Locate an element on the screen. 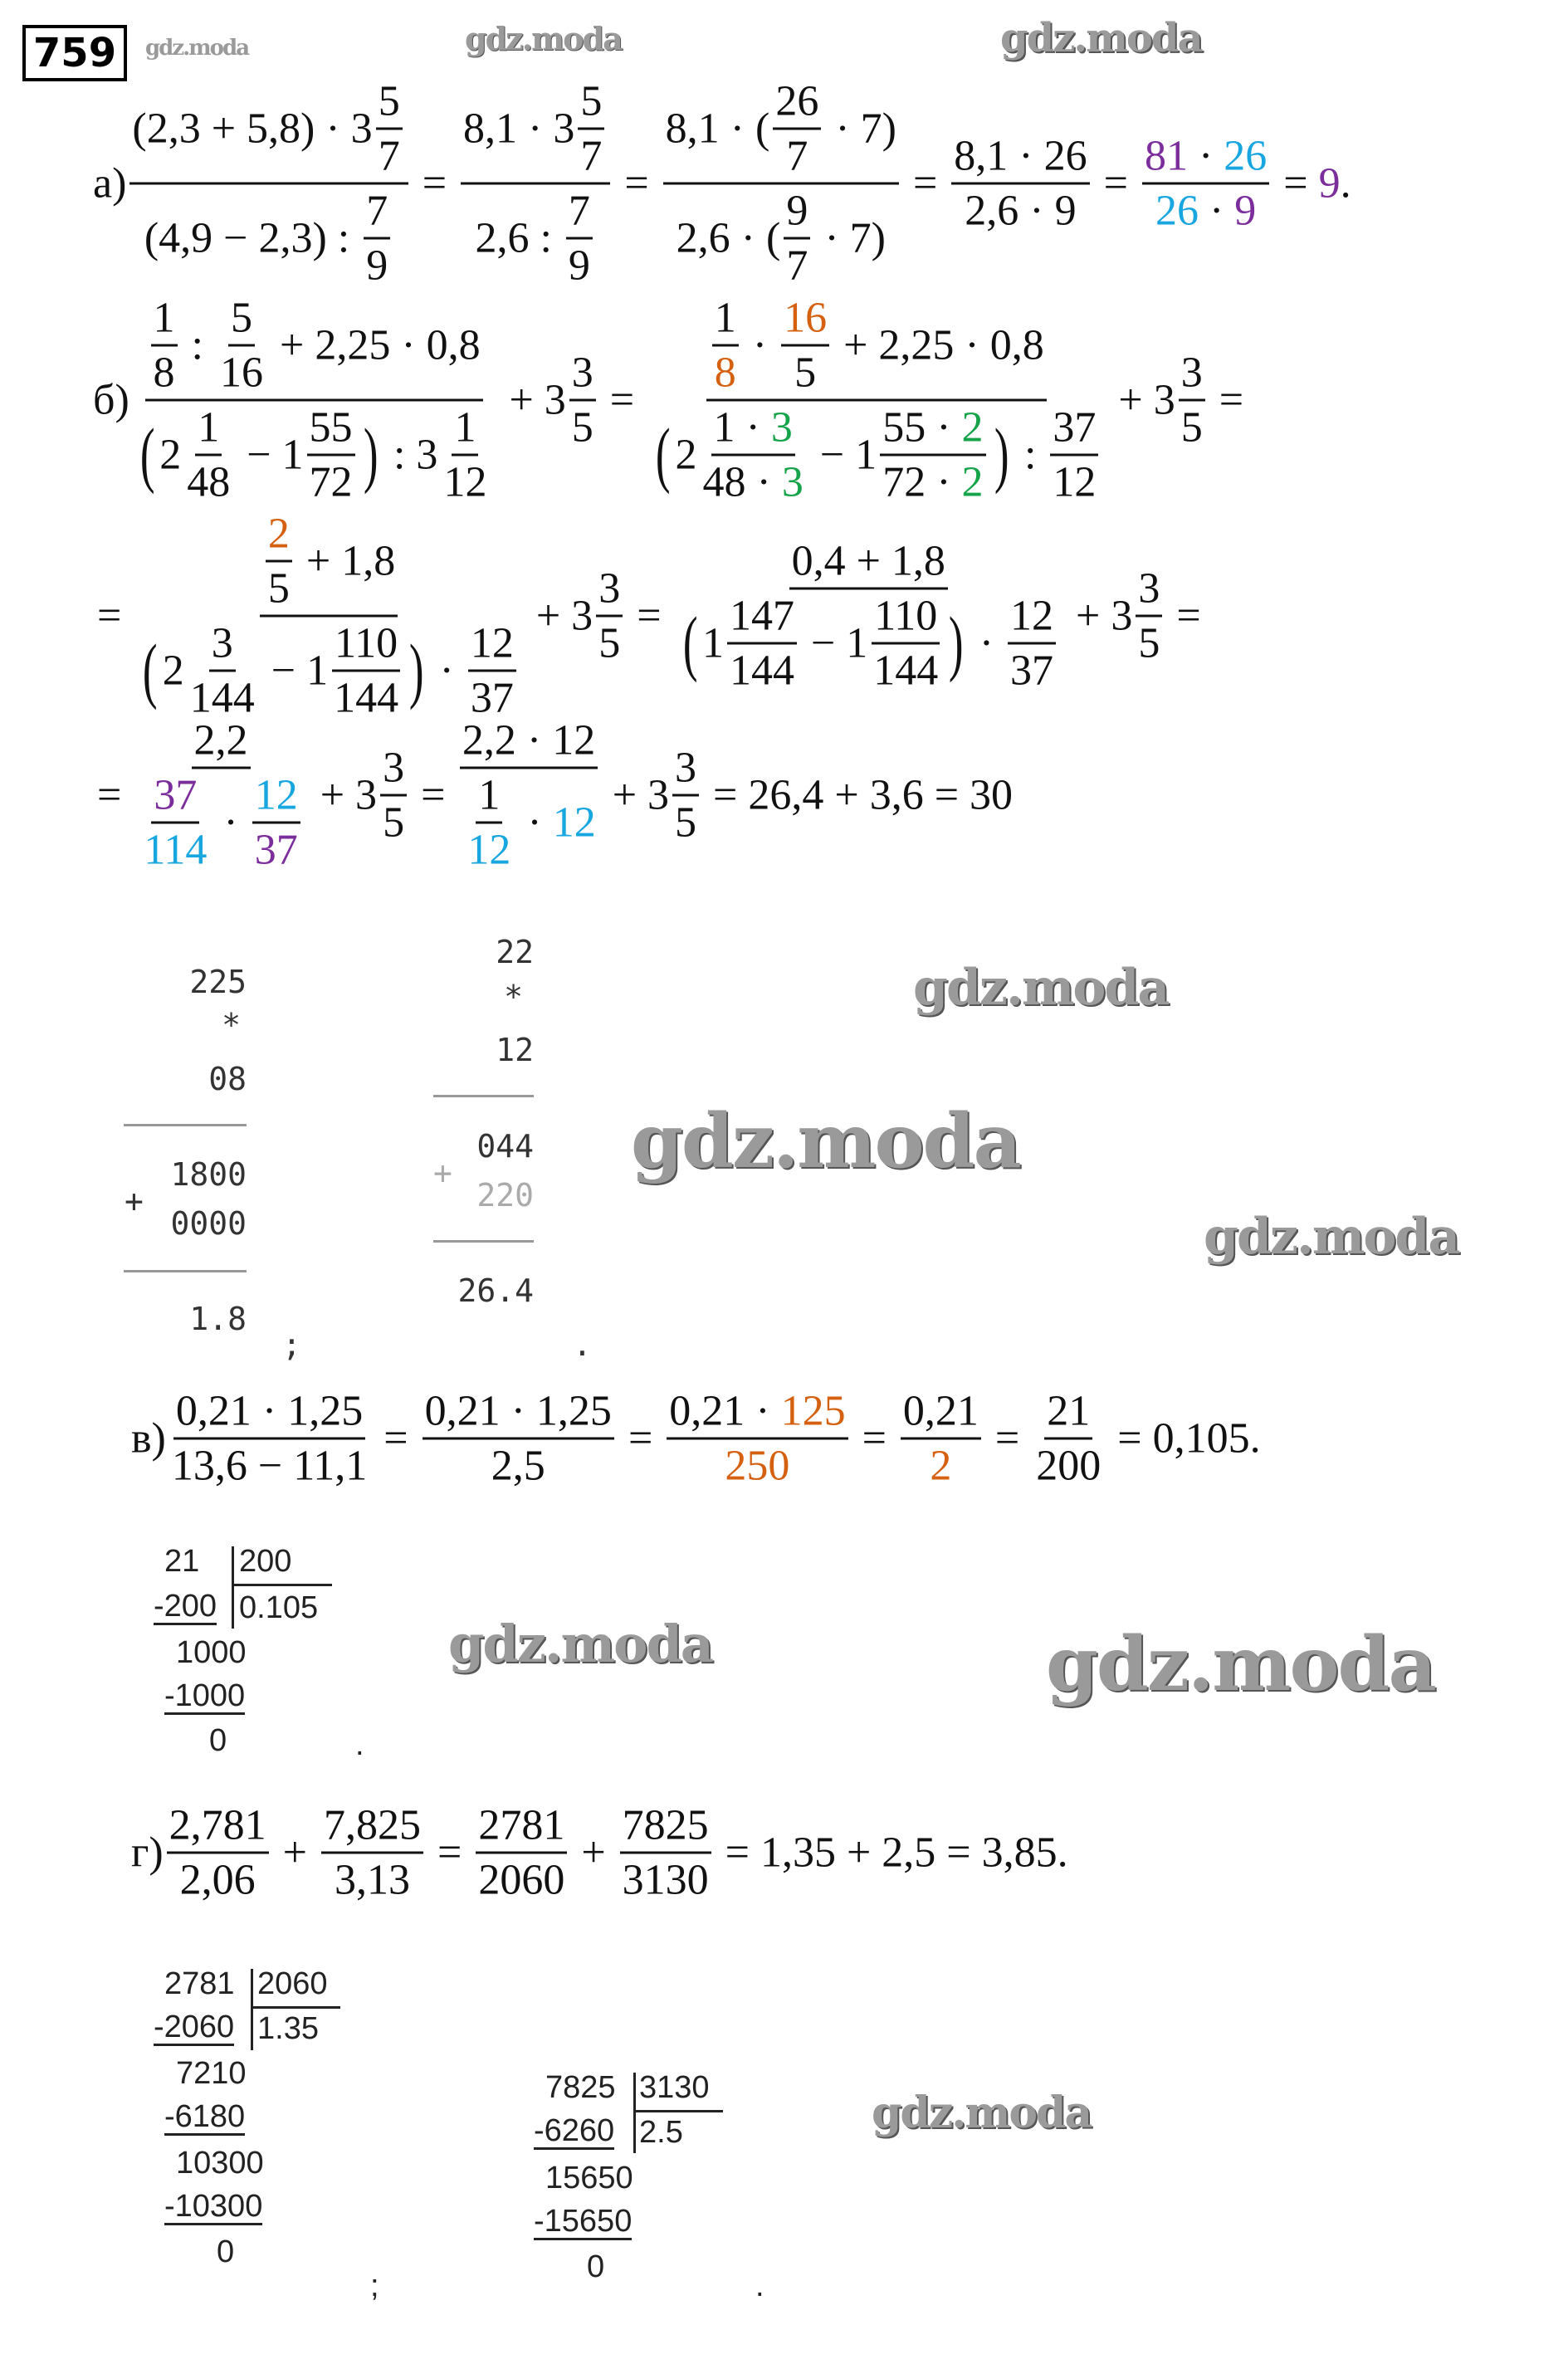  denominator: 3,13 is located at coordinates (373, 1880).